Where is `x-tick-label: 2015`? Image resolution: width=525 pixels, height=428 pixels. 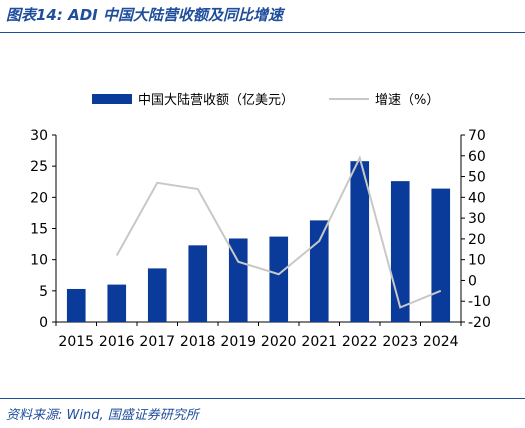
x-tick-label: 2015 is located at coordinates (76, 342).